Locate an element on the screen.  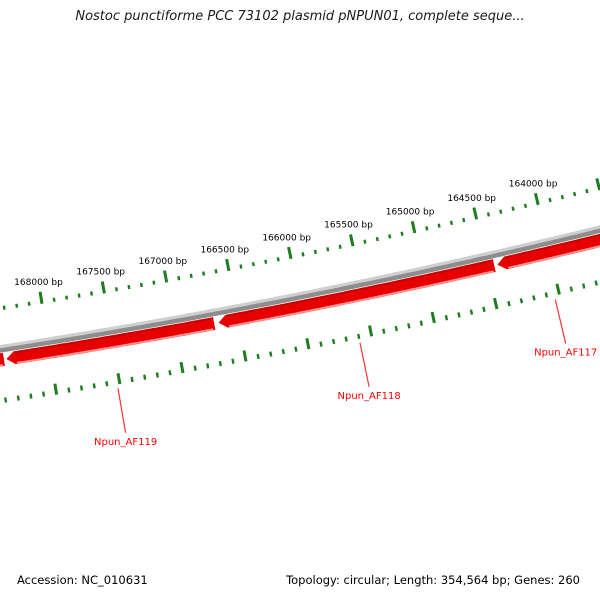
gene-label: Npun_AF118 is located at coordinates (369, 396).